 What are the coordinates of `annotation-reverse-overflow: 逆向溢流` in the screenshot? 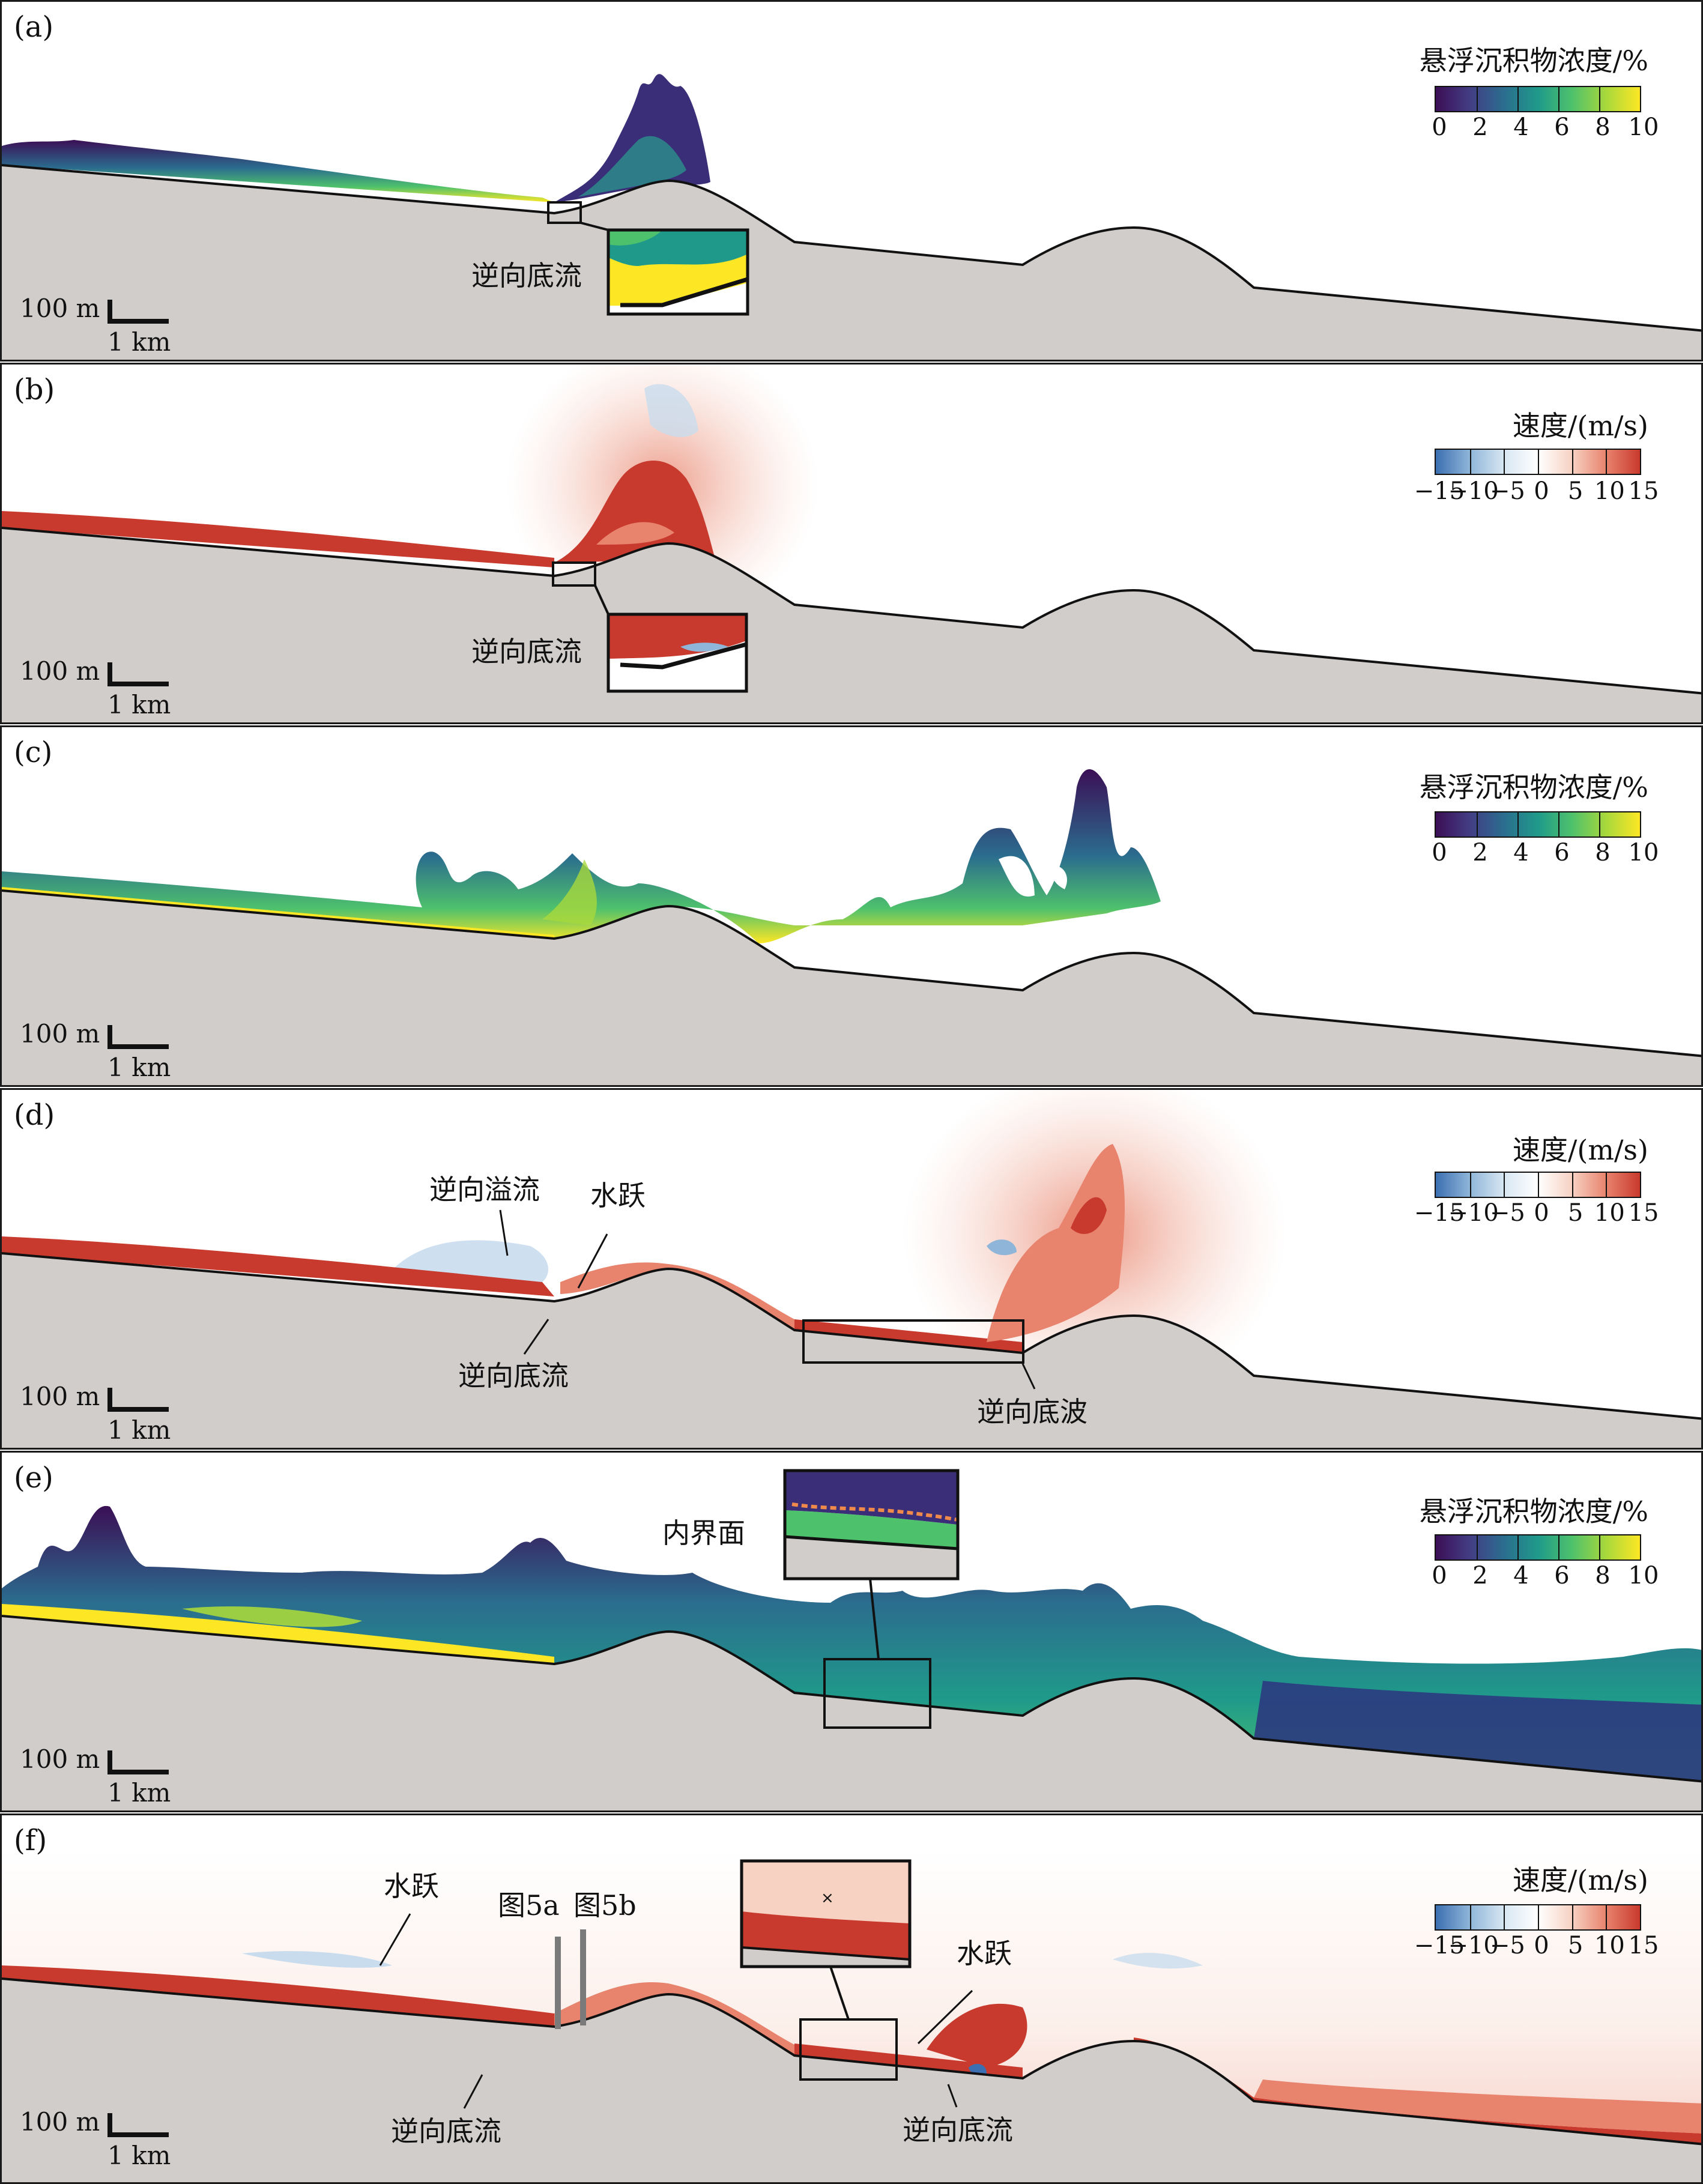 It's located at (484, 1189).